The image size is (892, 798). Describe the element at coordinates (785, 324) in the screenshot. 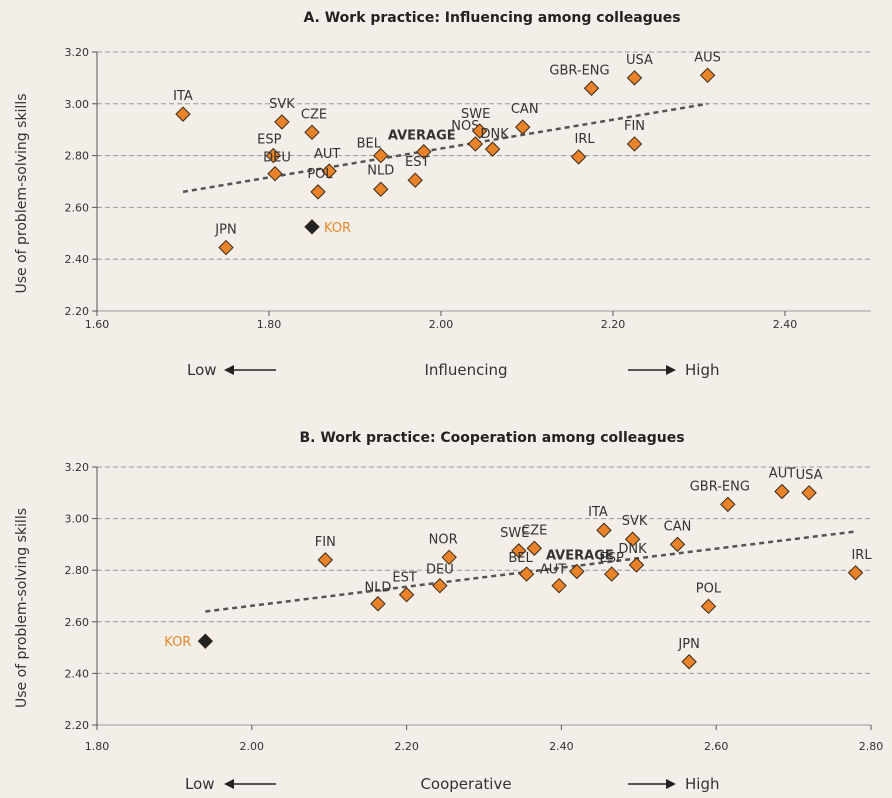

I see `x-tick-label: 2.40` at that location.